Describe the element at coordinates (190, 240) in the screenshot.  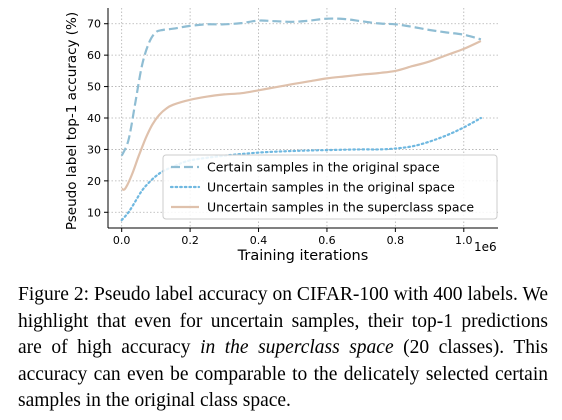
I see `x-tick-label: 0.2` at that location.